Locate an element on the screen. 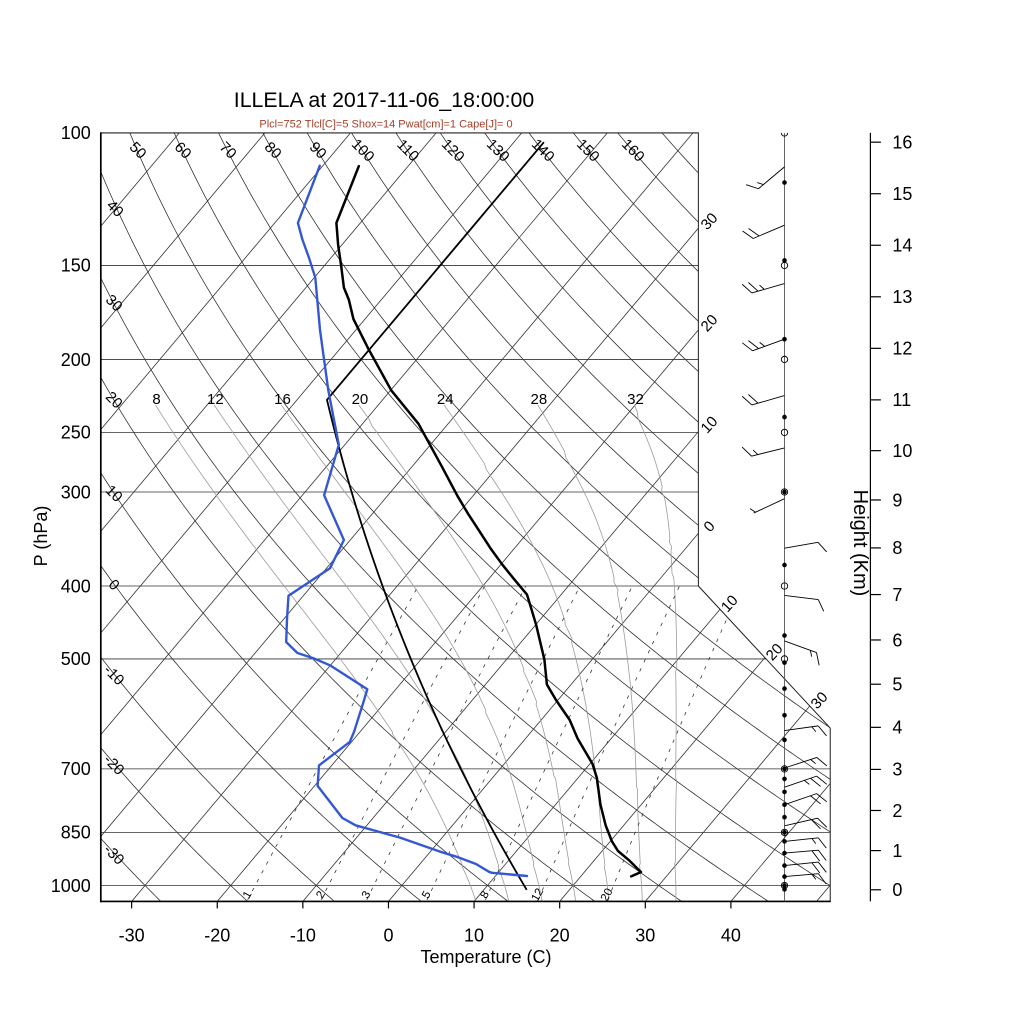 Image resolution: width=1024 pixels, height=1024 pixels. svg-text: Height (Km) is located at coordinates (860, 543).